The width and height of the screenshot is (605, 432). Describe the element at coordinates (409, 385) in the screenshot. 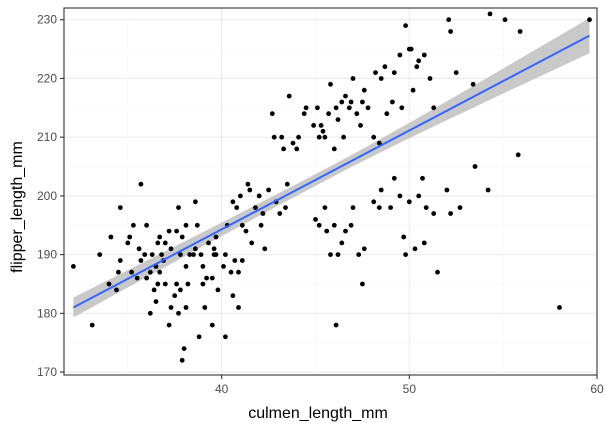

I see `x-axis: 40 50 60` at that location.